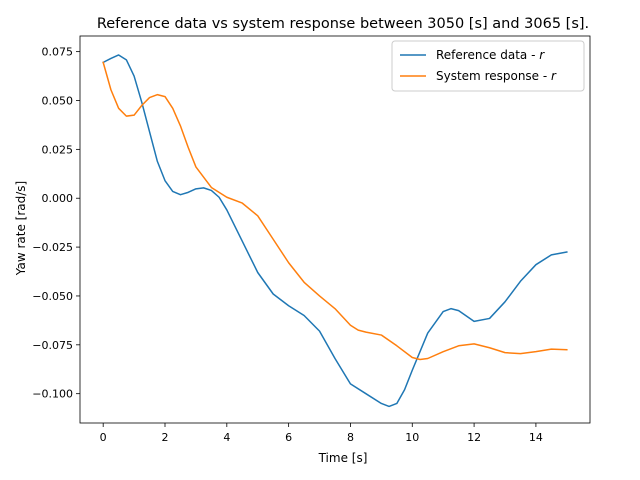 The height and width of the screenshot is (480, 640). What do you see at coordinates (226, 437) in the screenshot?
I see `x-tick-label: 4` at bounding box center [226, 437].